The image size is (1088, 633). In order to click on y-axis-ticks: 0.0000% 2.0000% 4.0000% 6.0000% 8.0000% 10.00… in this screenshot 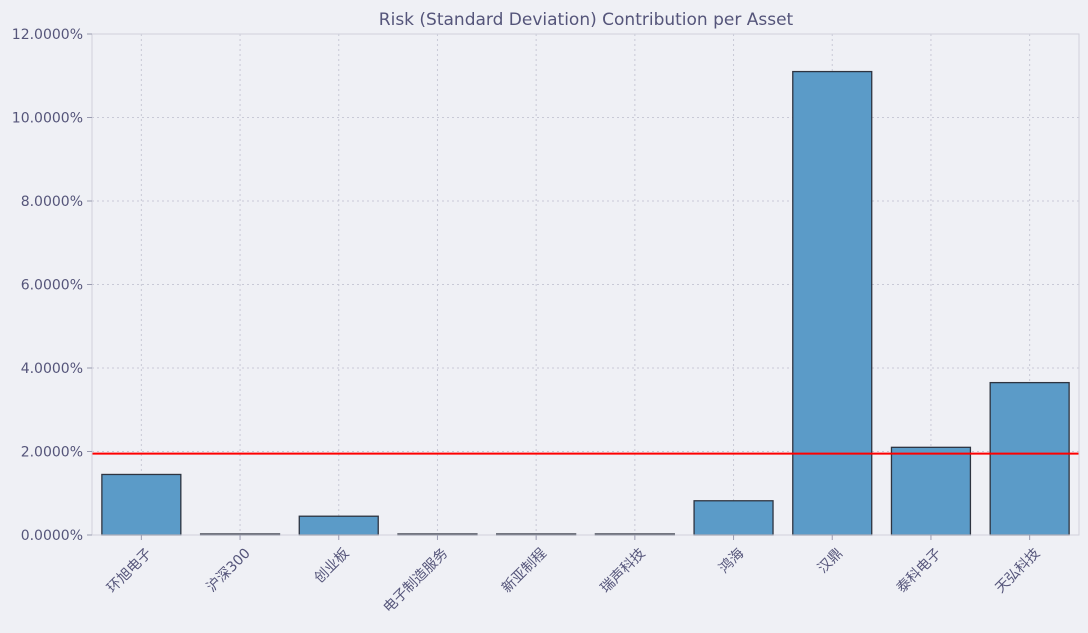, I will do `click(52, 285)`.